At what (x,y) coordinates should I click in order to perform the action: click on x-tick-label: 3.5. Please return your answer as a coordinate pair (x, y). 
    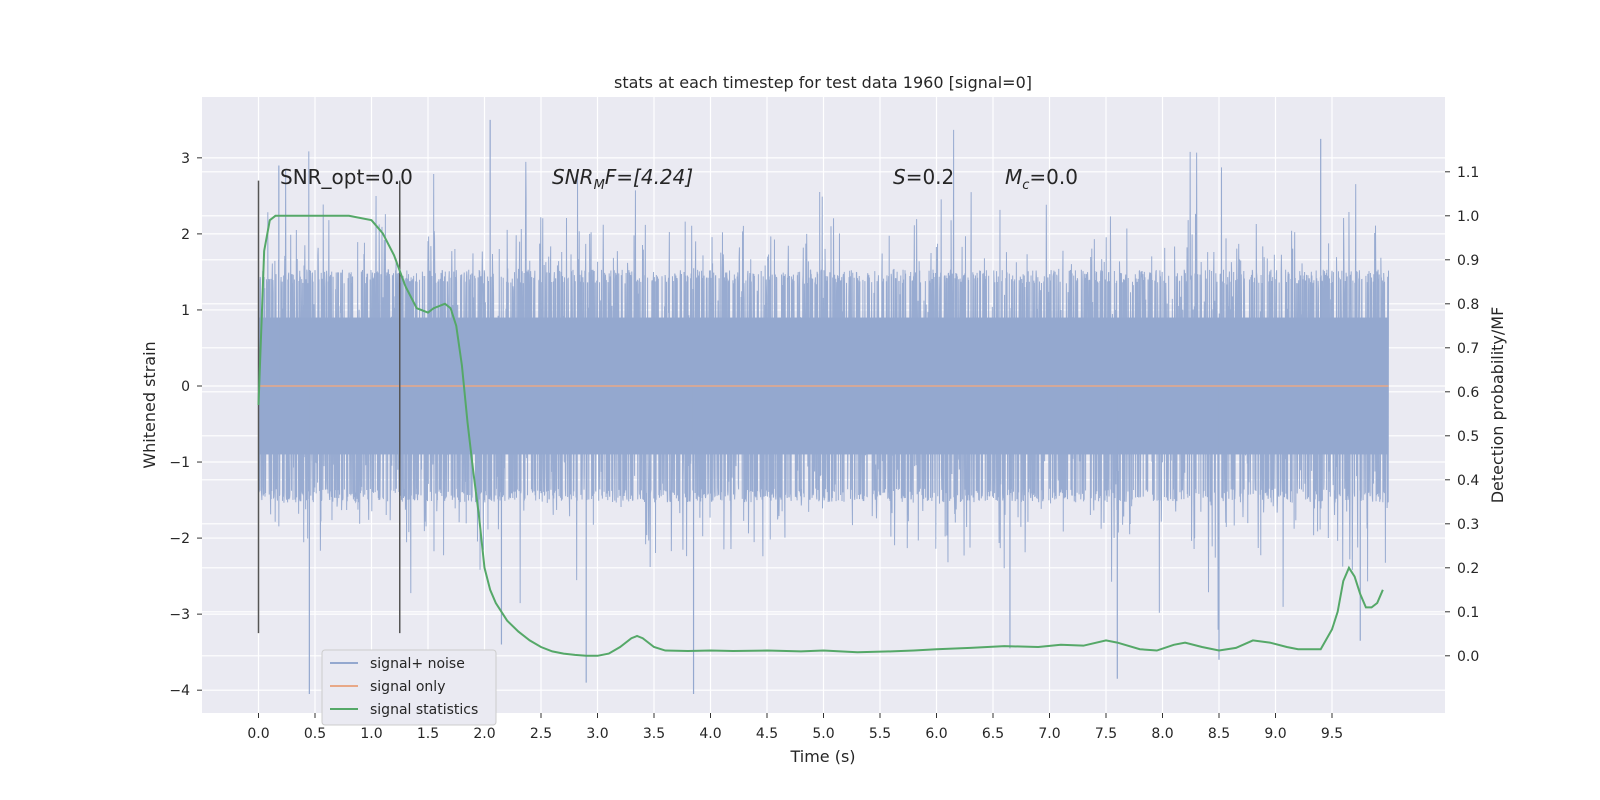
    Looking at the image, I should click on (654, 734).